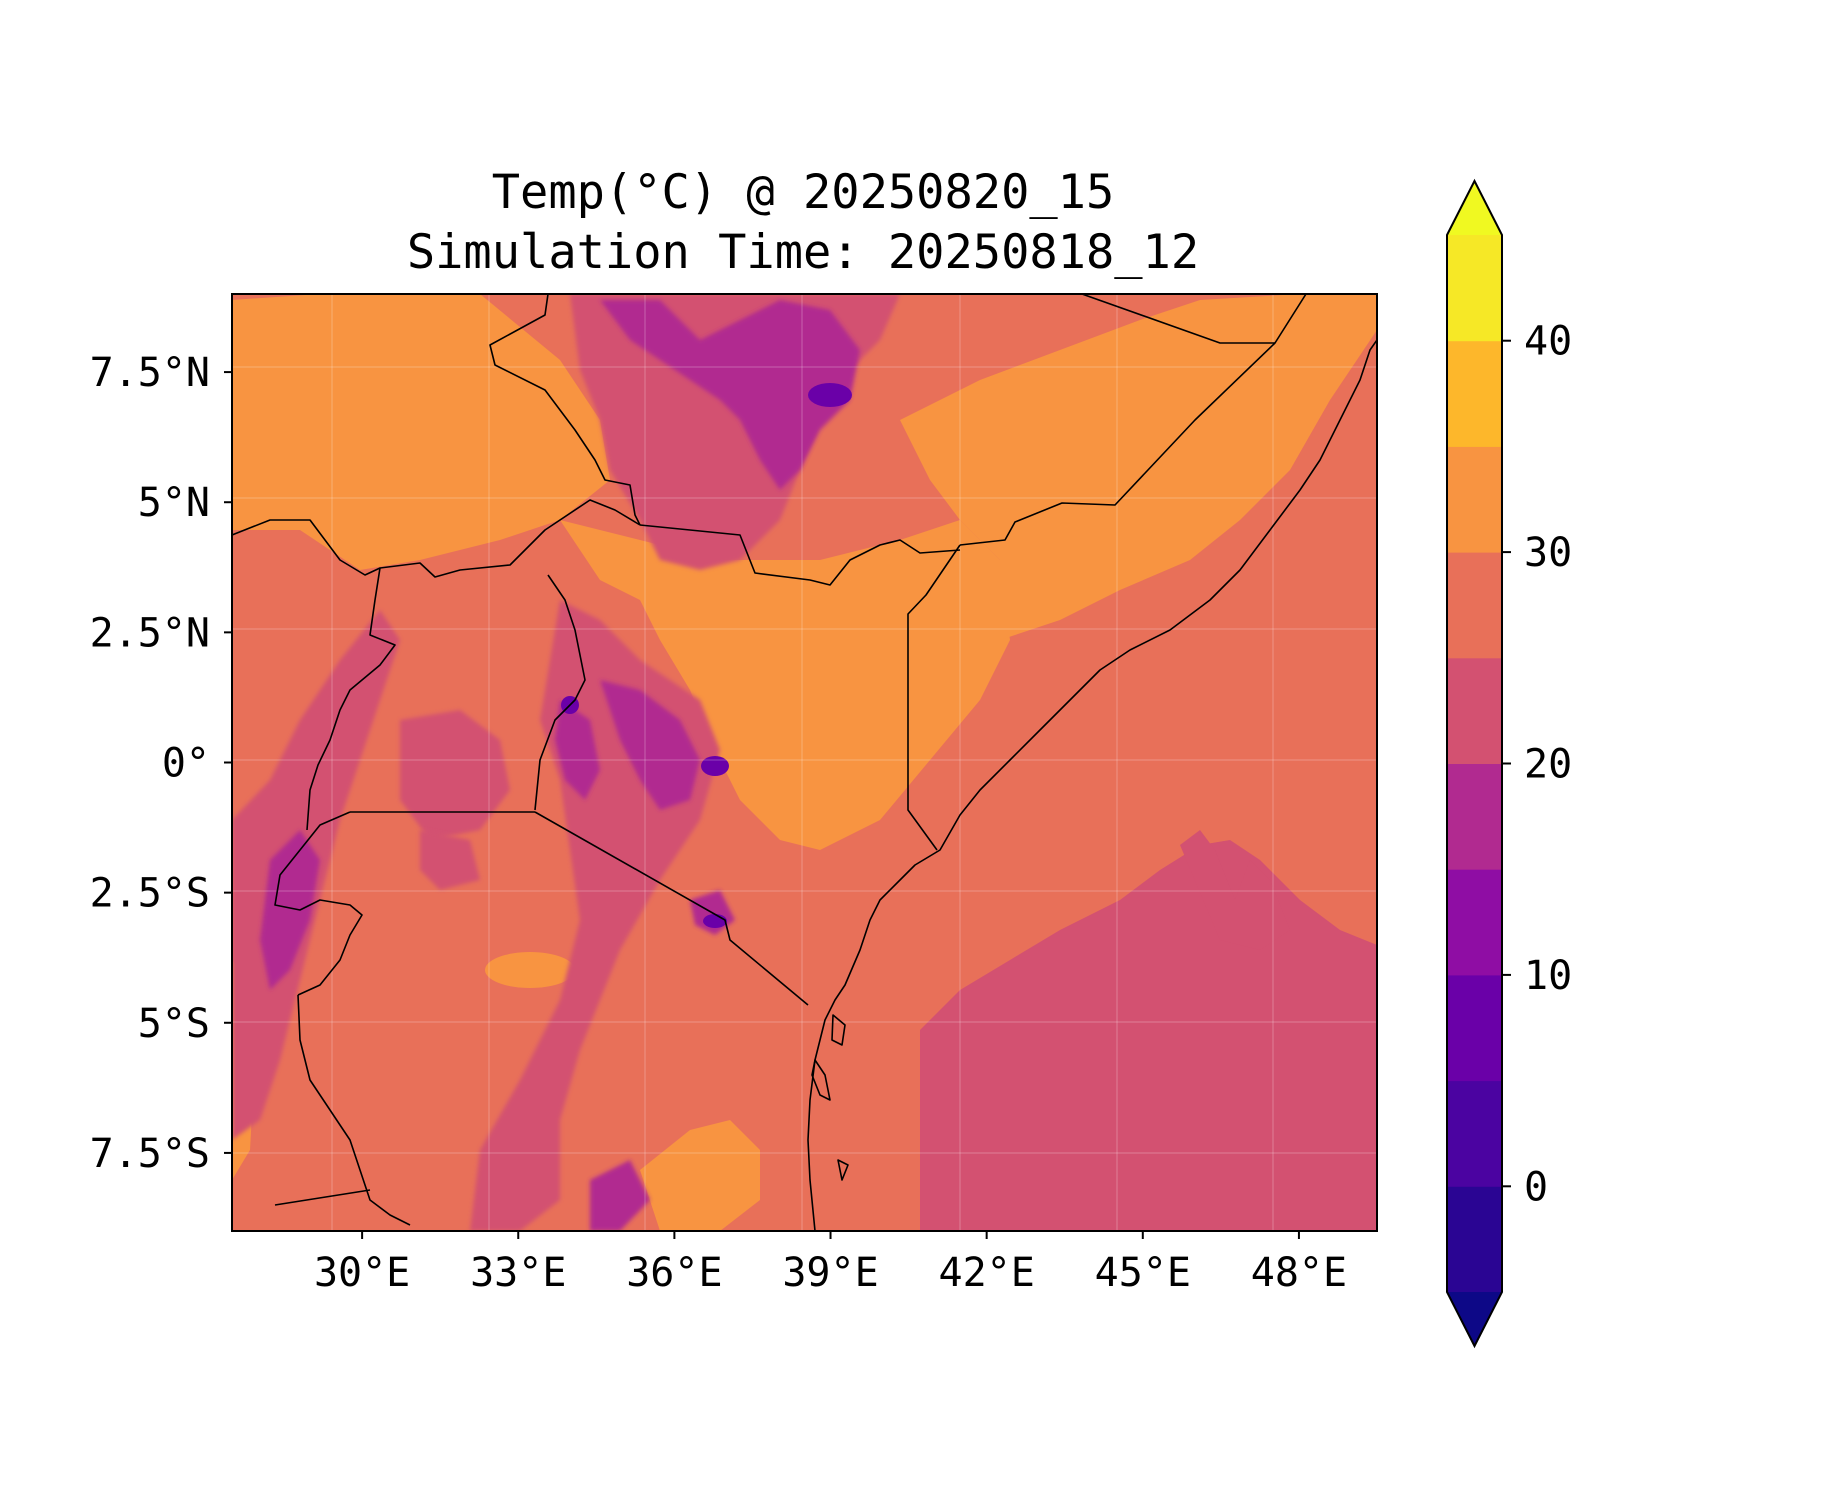 The height and width of the screenshot is (1500, 1833). I want to click on x-tick-label: 42°E, so click(986, 1273).